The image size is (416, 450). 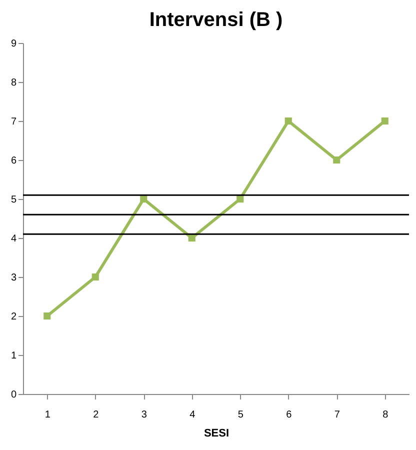 What do you see at coordinates (47, 415) in the screenshot?
I see `x-tick-label: 1` at bounding box center [47, 415].